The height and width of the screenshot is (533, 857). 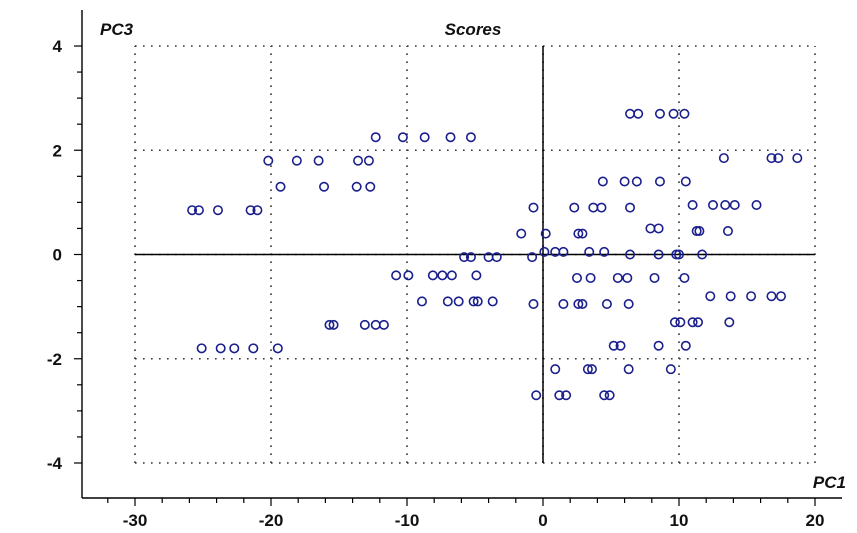 What do you see at coordinates (407, 520) in the screenshot?
I see `x-tick-label: -10` at bounding box center [407, 520].